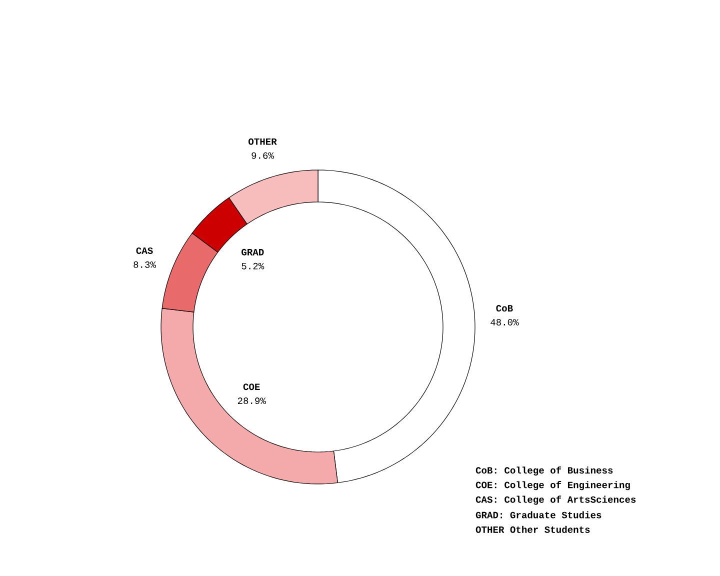  Describe the element at coordinates (556, 500) in the screenshot. I see `text: CAS: College of ArtsSciences` at that location.